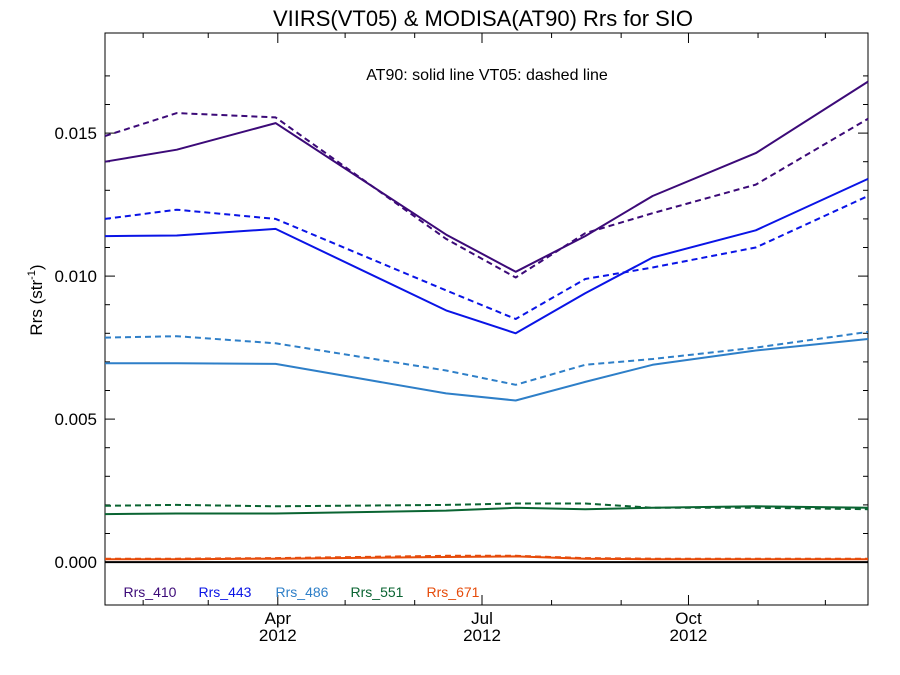  What do you see at coordinates (453, 592) in the screenshot?
I see `legend-label: Rrs_671` at bounding box center [453, 592].